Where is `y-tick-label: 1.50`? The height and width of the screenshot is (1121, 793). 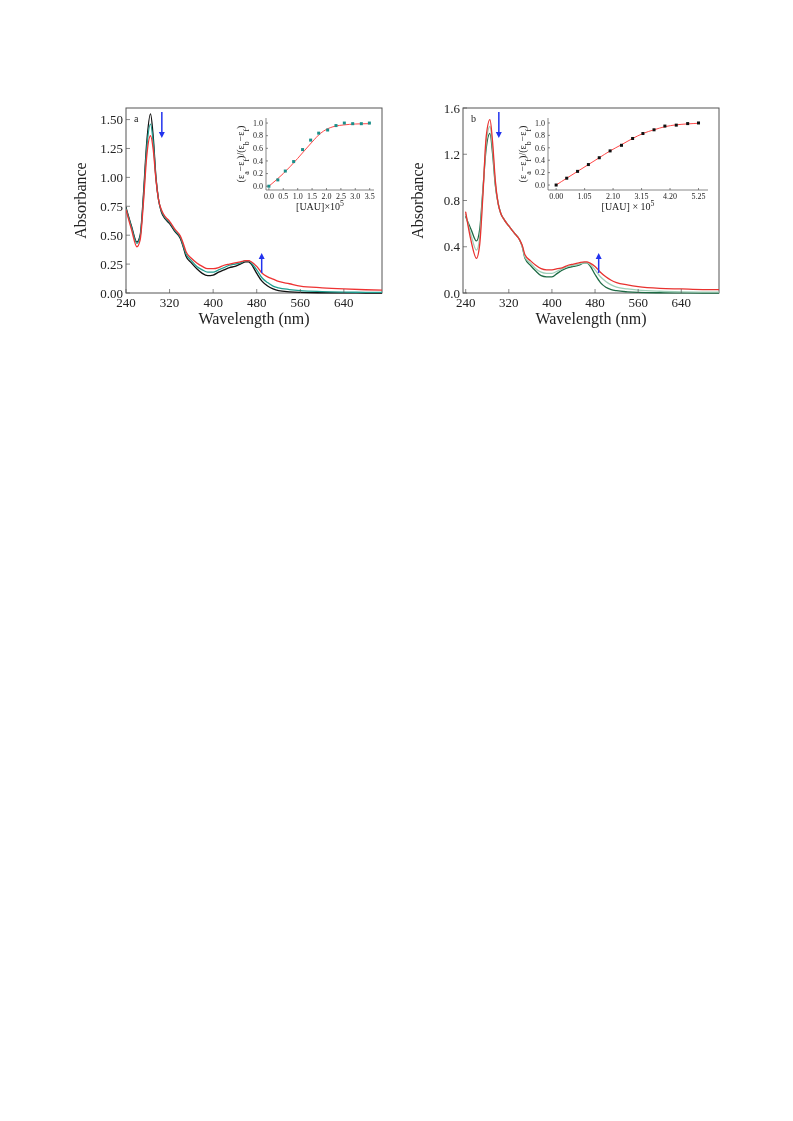
y-tick-label: 1.50 is located at coordinates (111, 120).